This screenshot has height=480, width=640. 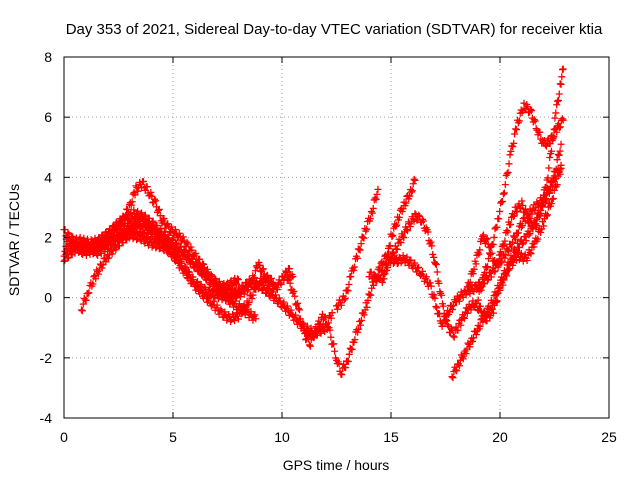 What do you see at coordinates (46, 358) in the screenshot?
I see `y-tick-label: -2` at bounding box center [46, 358].